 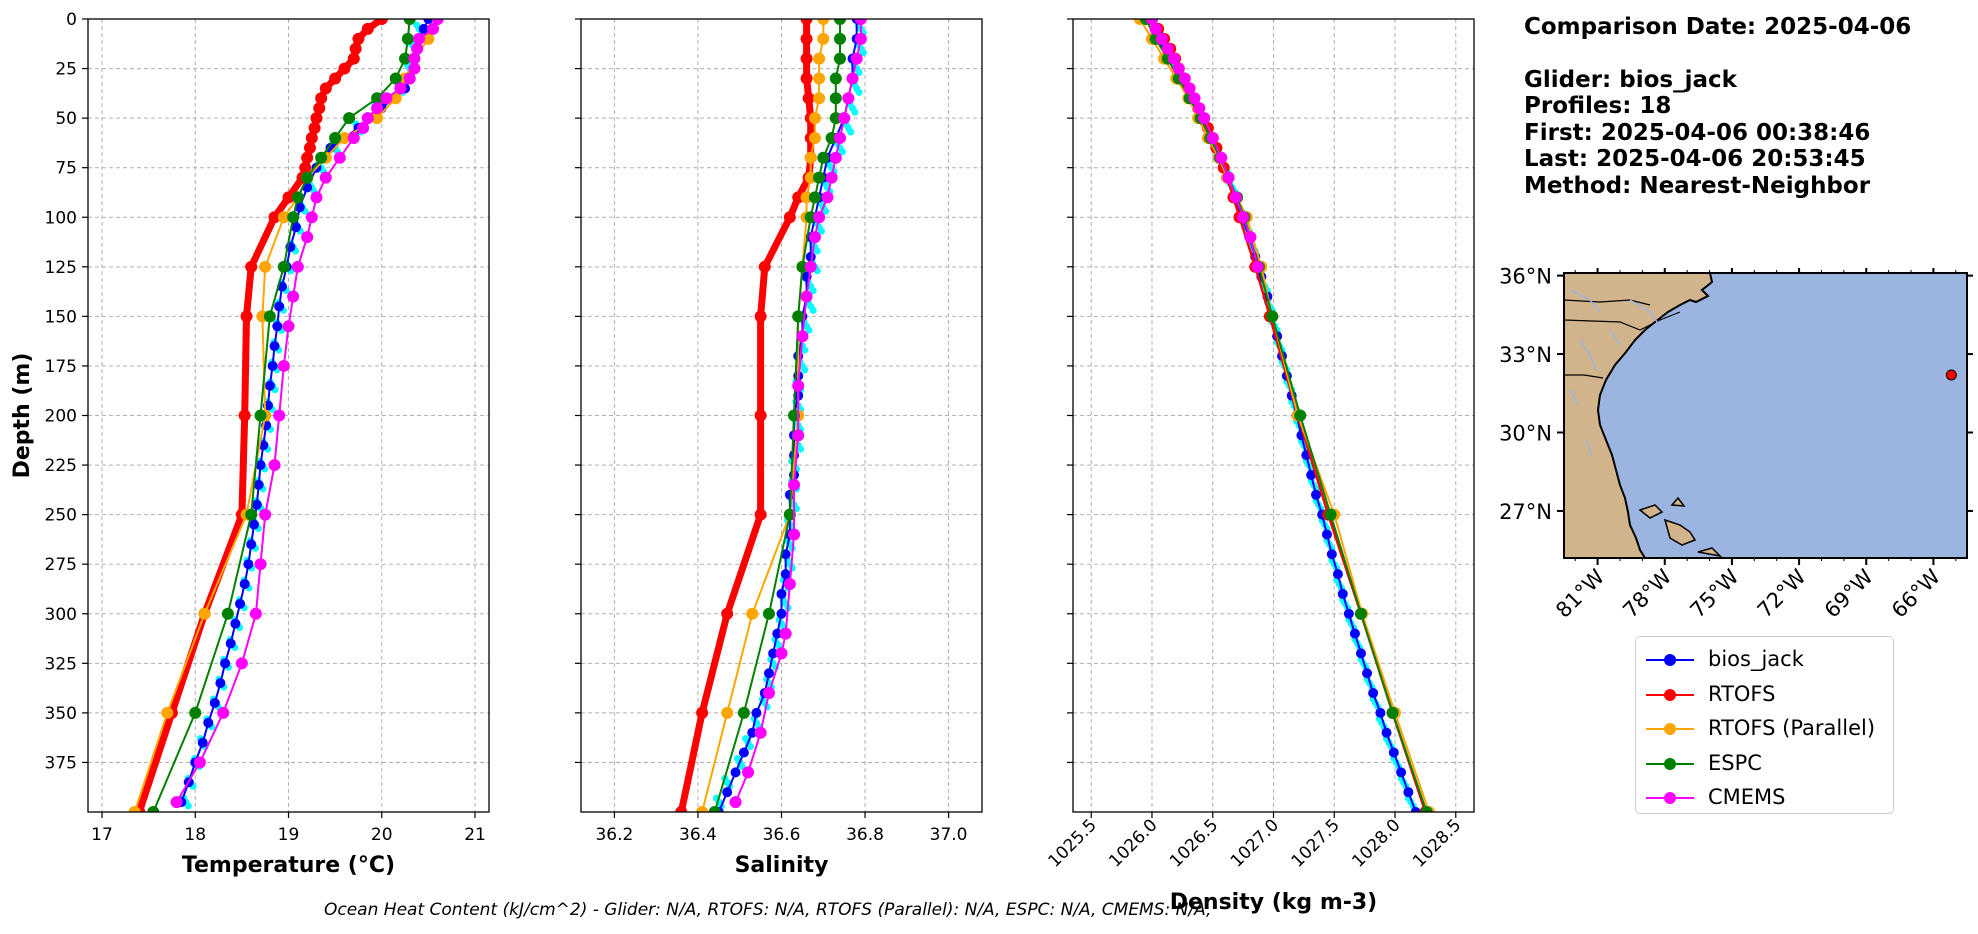 What do you see at coordinates (1525, 277) in the screenshot?
I see `map-lat-label: 36°N` at bounding box center [1525, 277].